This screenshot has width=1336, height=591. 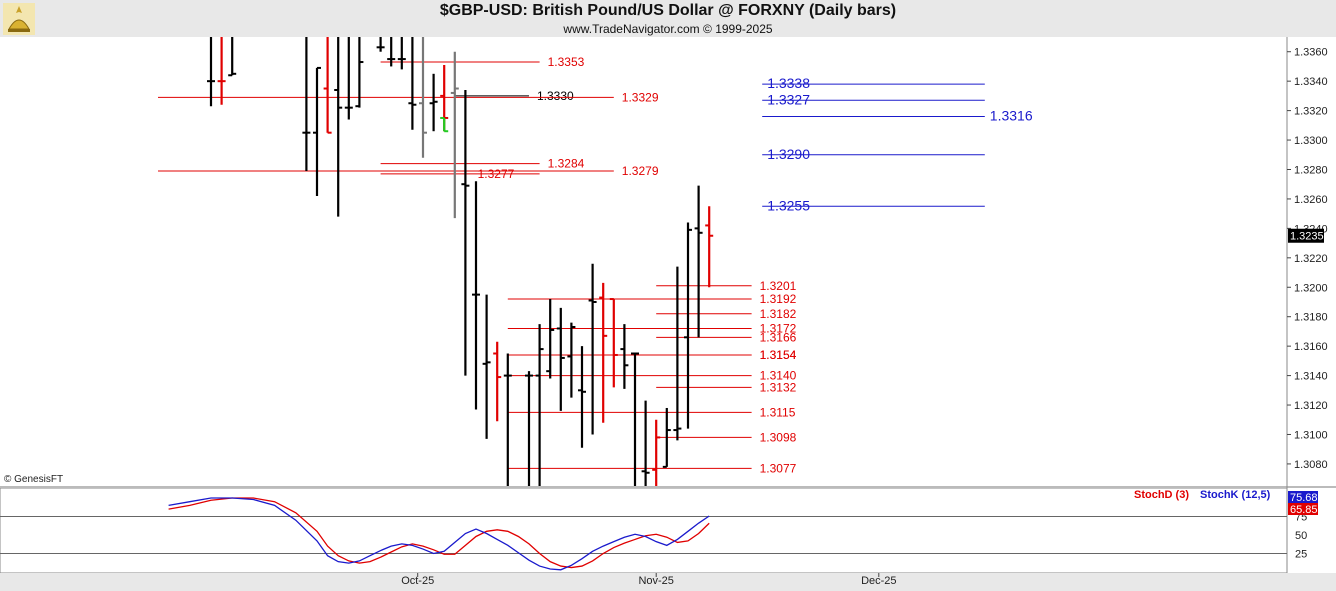 What do you see at coordinates (788, 205) in the screenshot?
I see `level-label: 1.3255` at bounding box center [788, 205].